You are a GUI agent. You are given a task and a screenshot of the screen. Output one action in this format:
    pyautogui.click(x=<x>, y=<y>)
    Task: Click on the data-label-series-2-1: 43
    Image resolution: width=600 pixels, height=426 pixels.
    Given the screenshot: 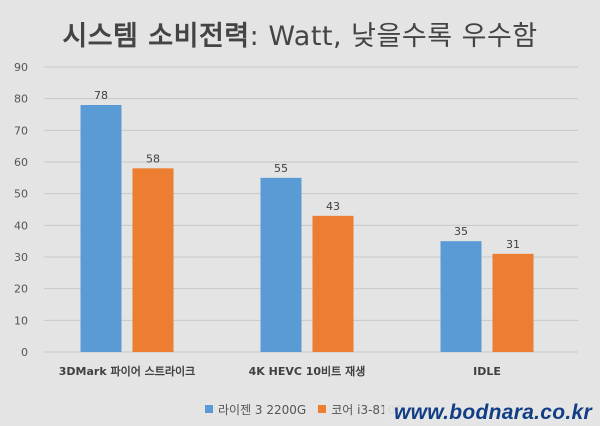 What is the action you would take?
    pyautogui.click(x=333, y=206)
    